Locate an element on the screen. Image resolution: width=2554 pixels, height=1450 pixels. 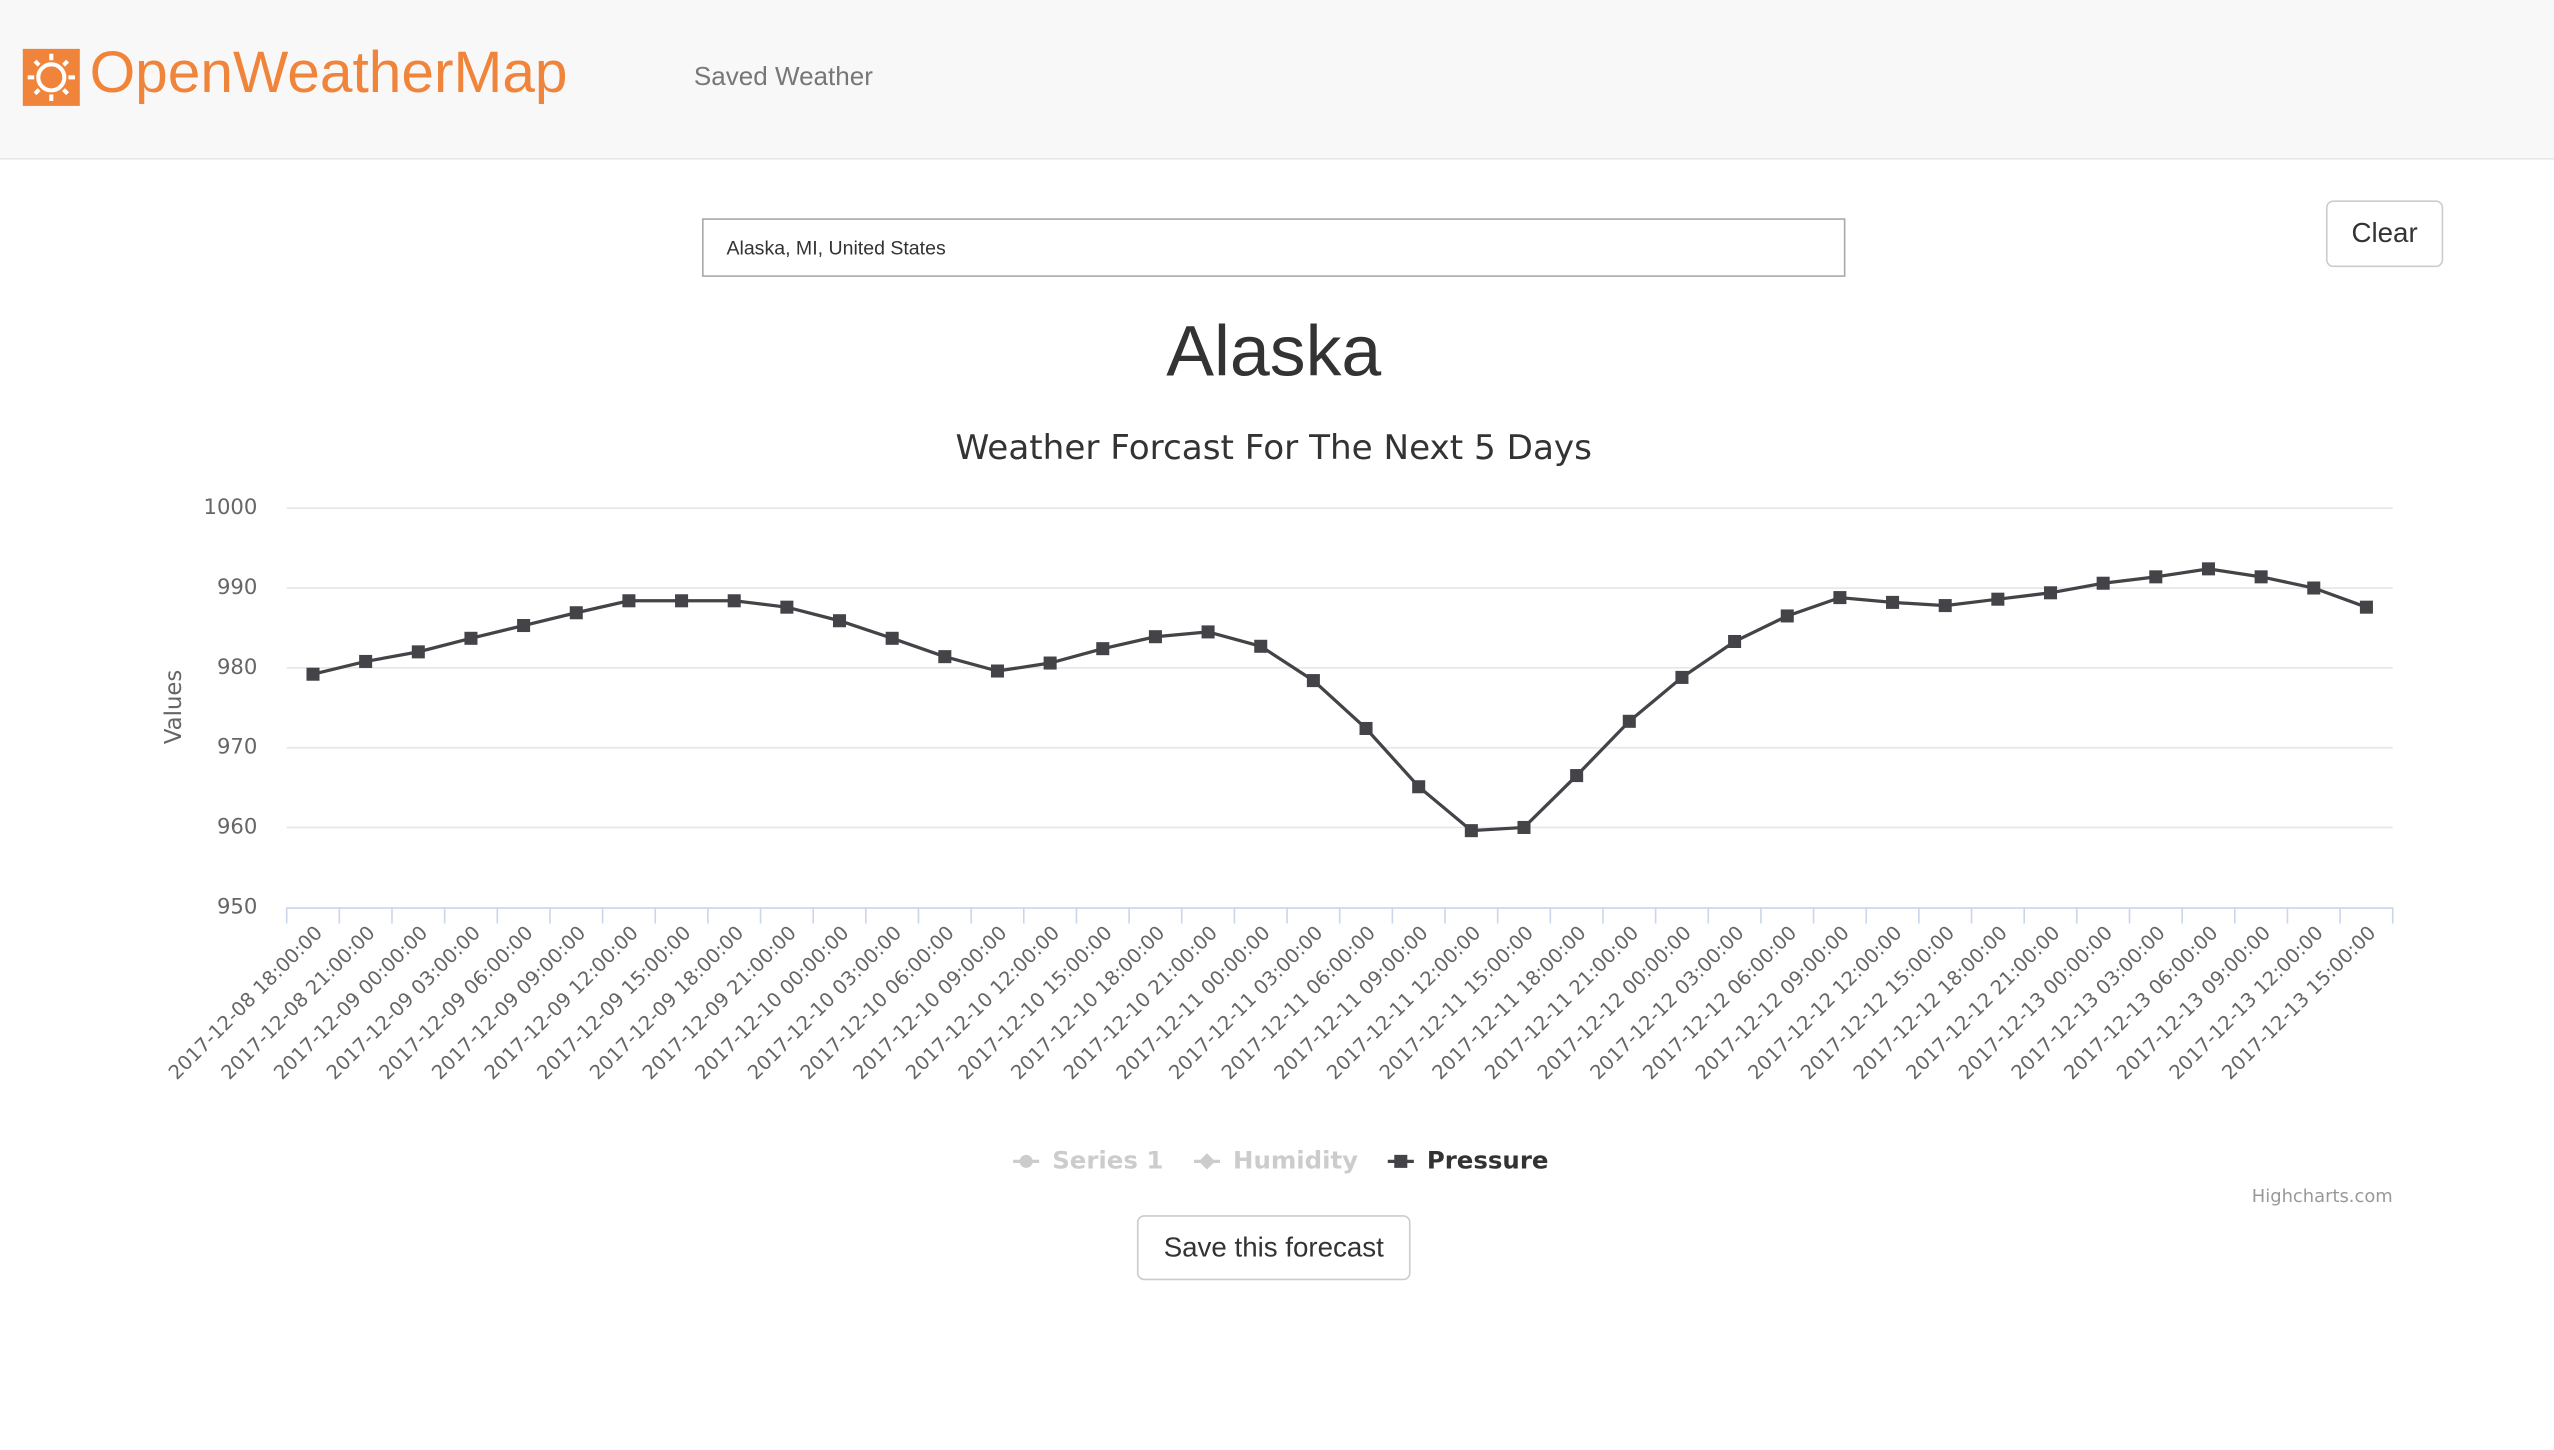
clear-label: Clear is located at coordinates (2385, 232).